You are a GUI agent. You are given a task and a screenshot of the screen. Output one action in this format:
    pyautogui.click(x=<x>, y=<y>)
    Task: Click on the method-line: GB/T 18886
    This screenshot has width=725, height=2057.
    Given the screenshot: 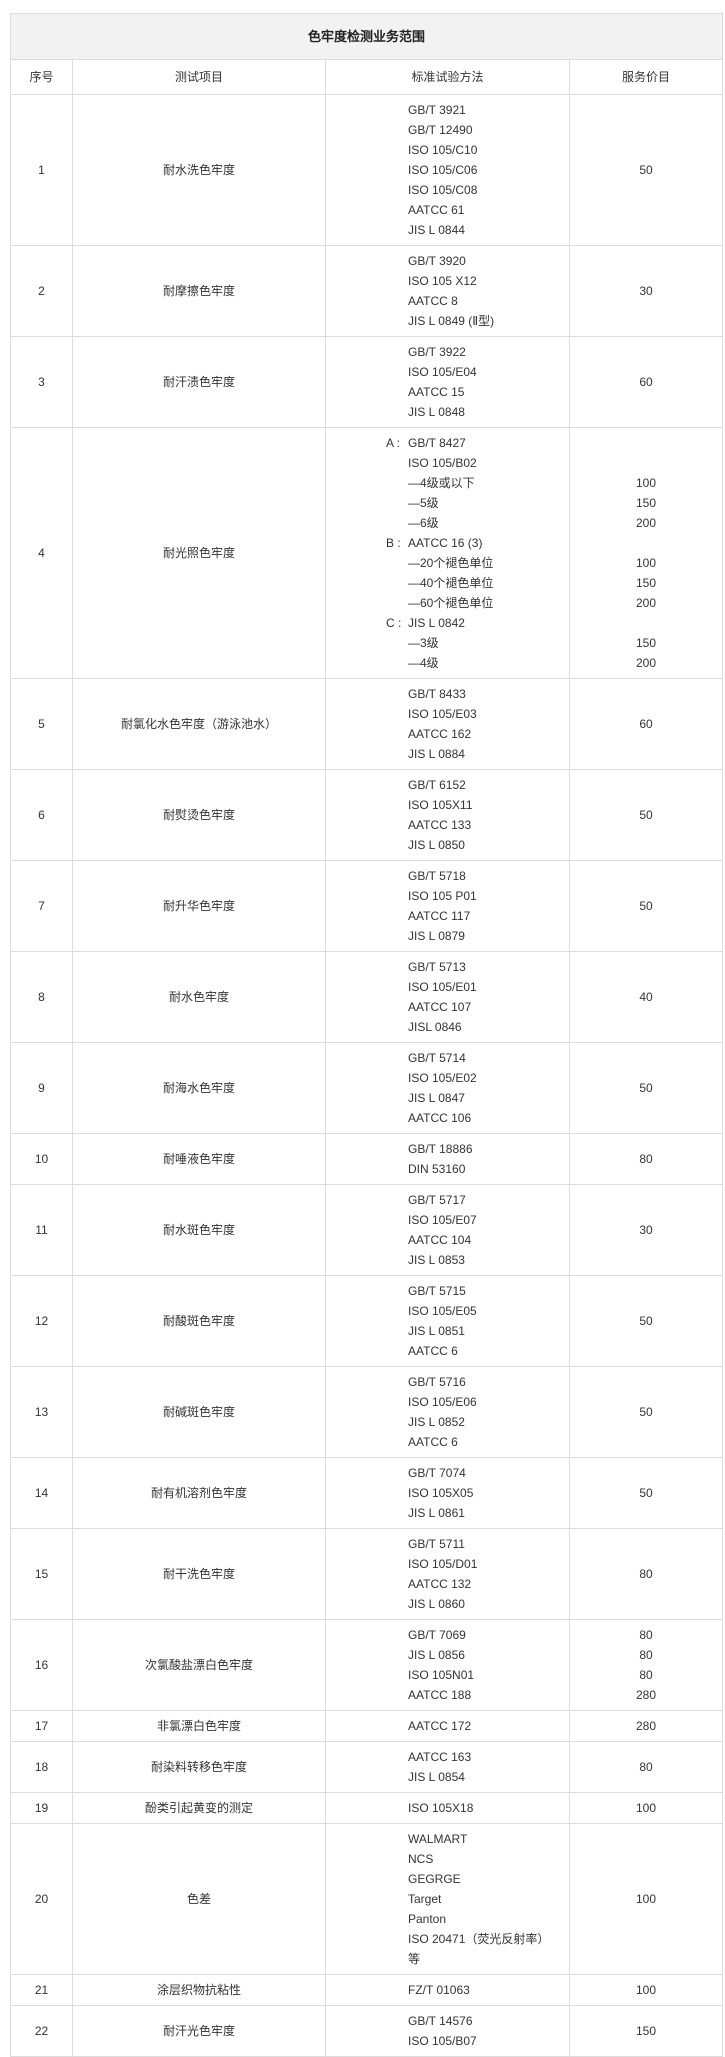 What is the action you would take?
    pyautogui.click(x=486, y=1149)
    